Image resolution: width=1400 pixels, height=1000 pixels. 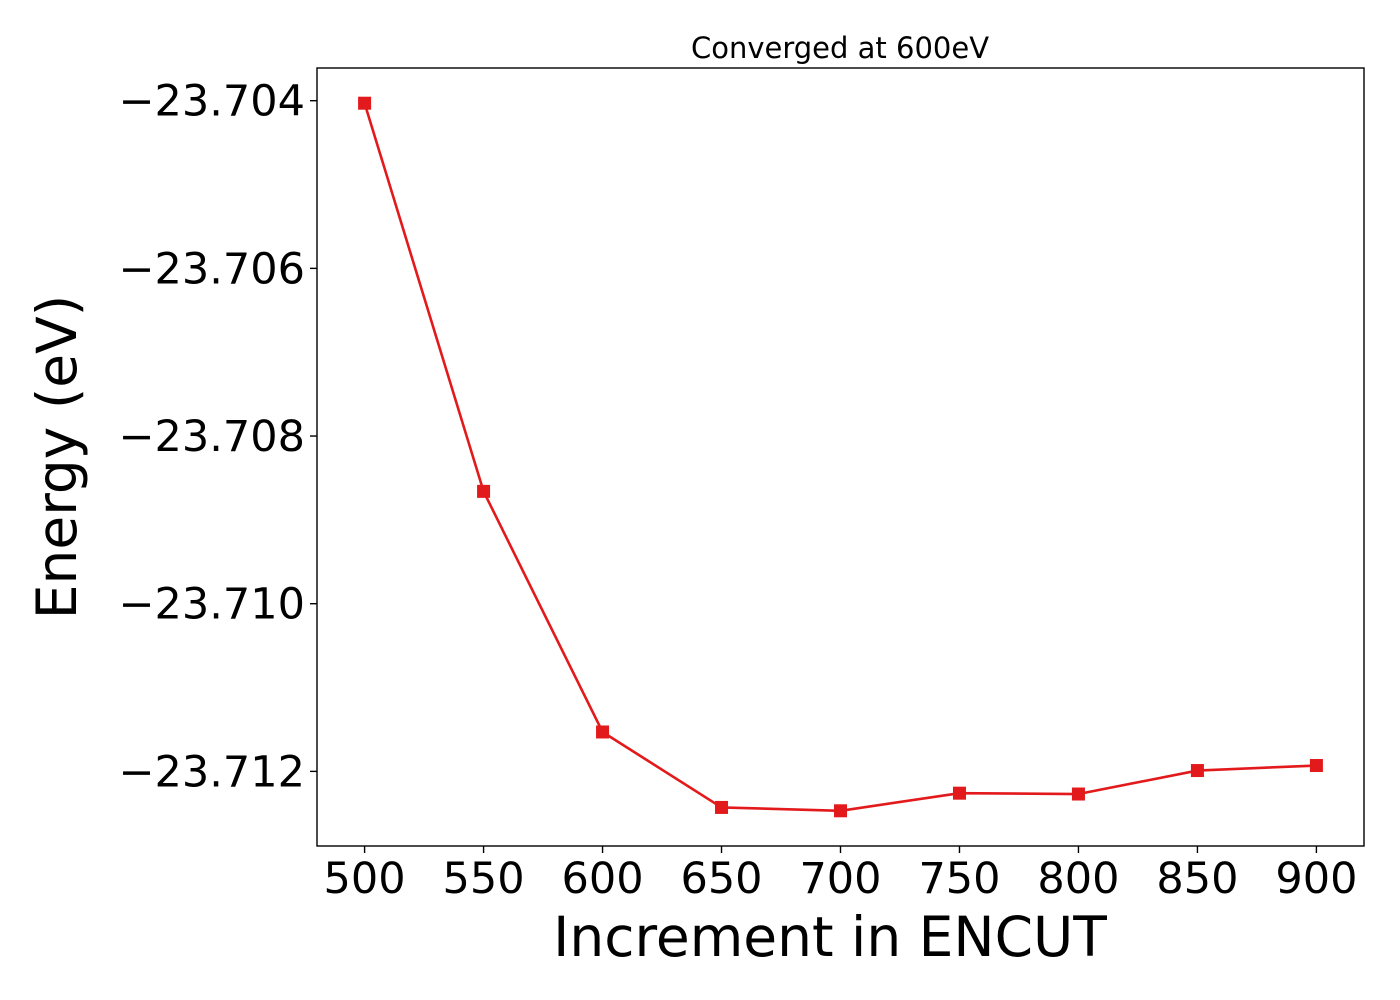 I want to click on x-tick-label: 750, so click(x=959, y=879).